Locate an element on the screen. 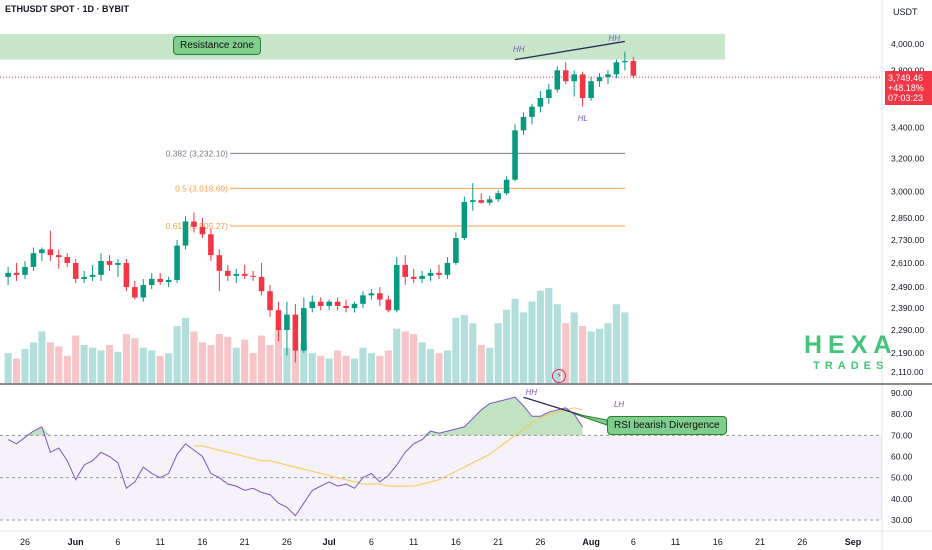 This screenshot has height=550, width=932. rsi-tick-label: 60.00 is located at coordinates (902, 457).